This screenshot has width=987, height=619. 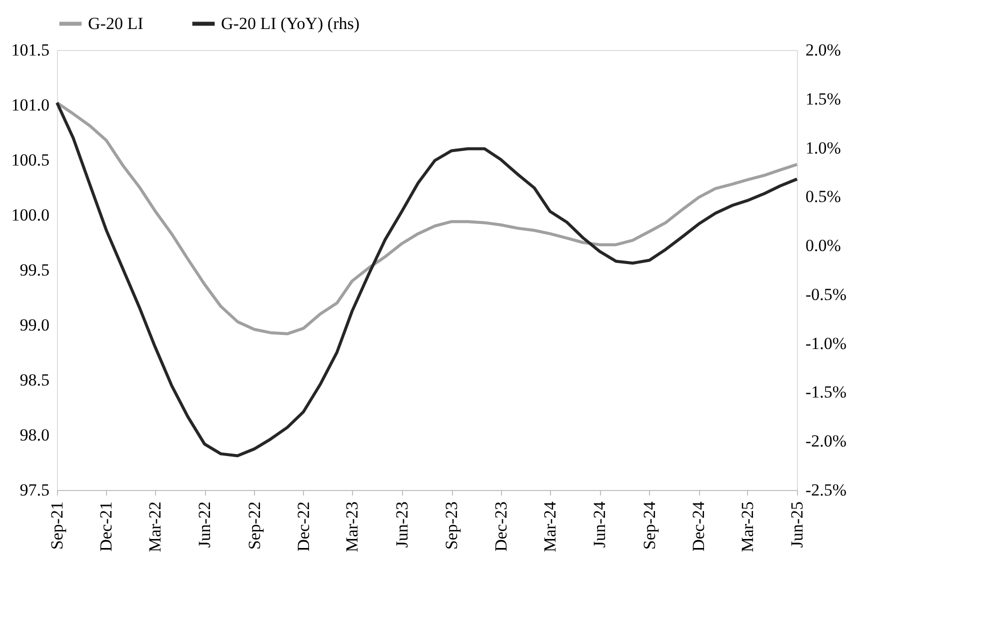 I want to click on x-tick-label: Jun-25, so click(x=797, y=525).